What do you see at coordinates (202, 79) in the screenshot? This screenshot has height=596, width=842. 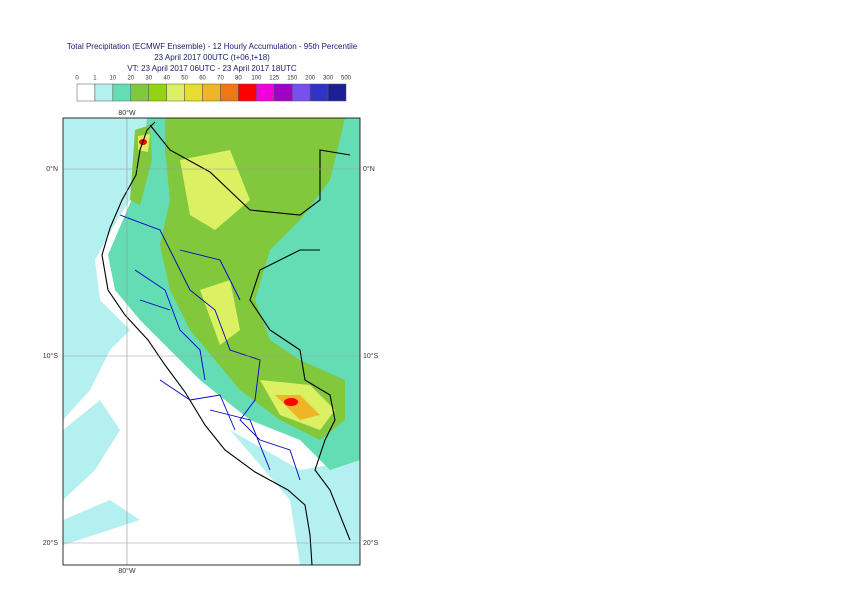 I see `legend-label: 60` at bounding box center [202, 79].